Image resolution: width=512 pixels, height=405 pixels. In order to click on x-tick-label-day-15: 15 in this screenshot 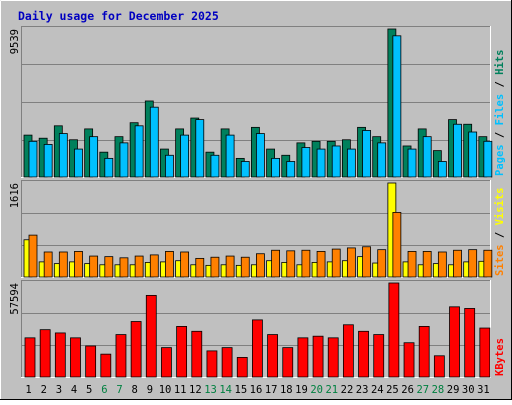, I will do `click(241, 390)`.